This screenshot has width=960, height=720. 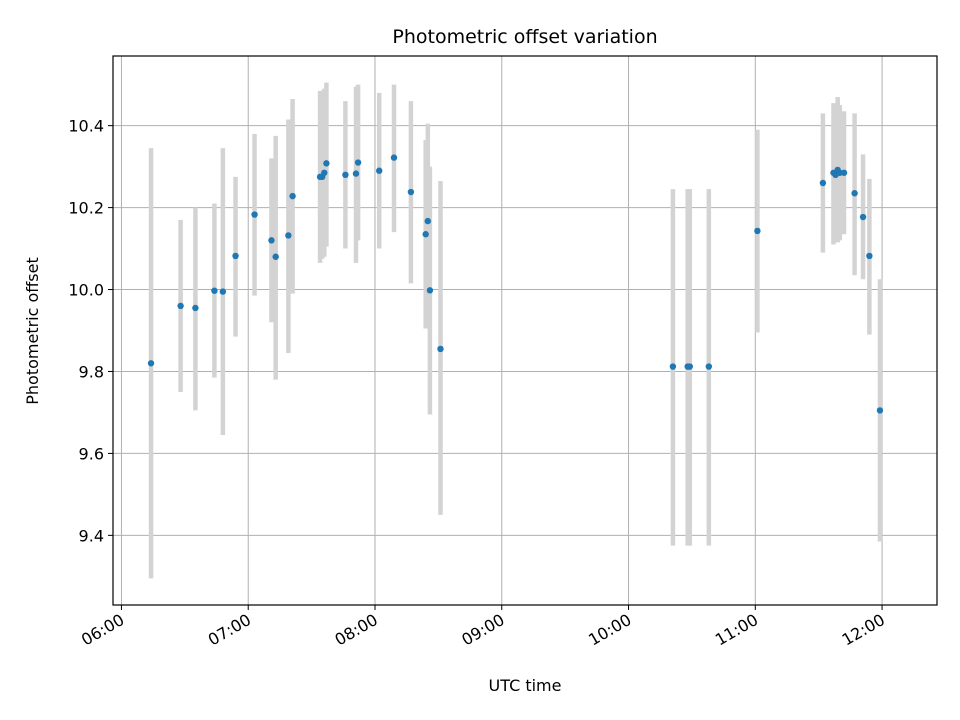 I want to click on y-tick-label: 9.8, so click(x=91, y=371).